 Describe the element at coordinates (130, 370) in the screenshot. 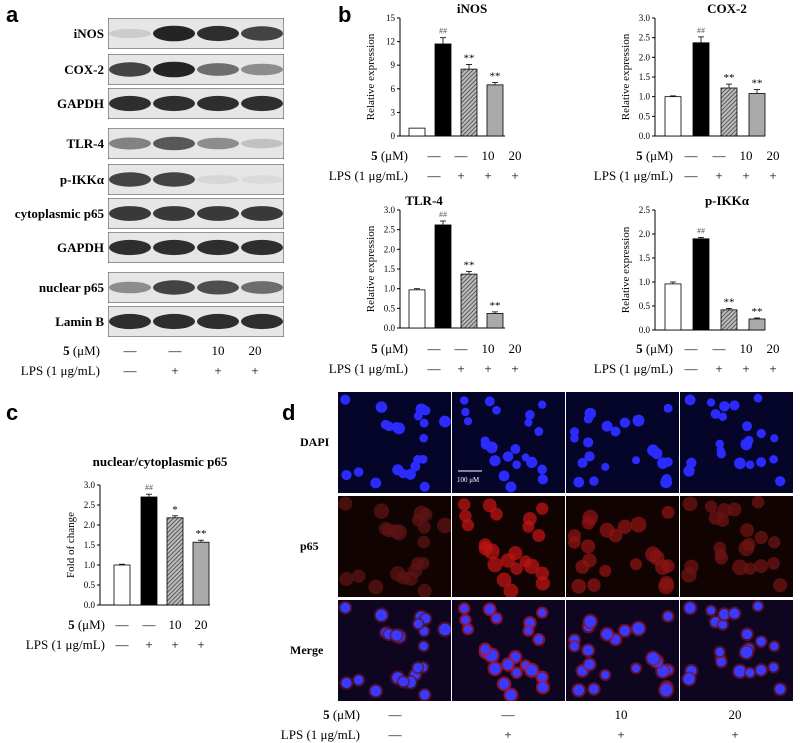

I see `blot-lps-value: —` at that location.